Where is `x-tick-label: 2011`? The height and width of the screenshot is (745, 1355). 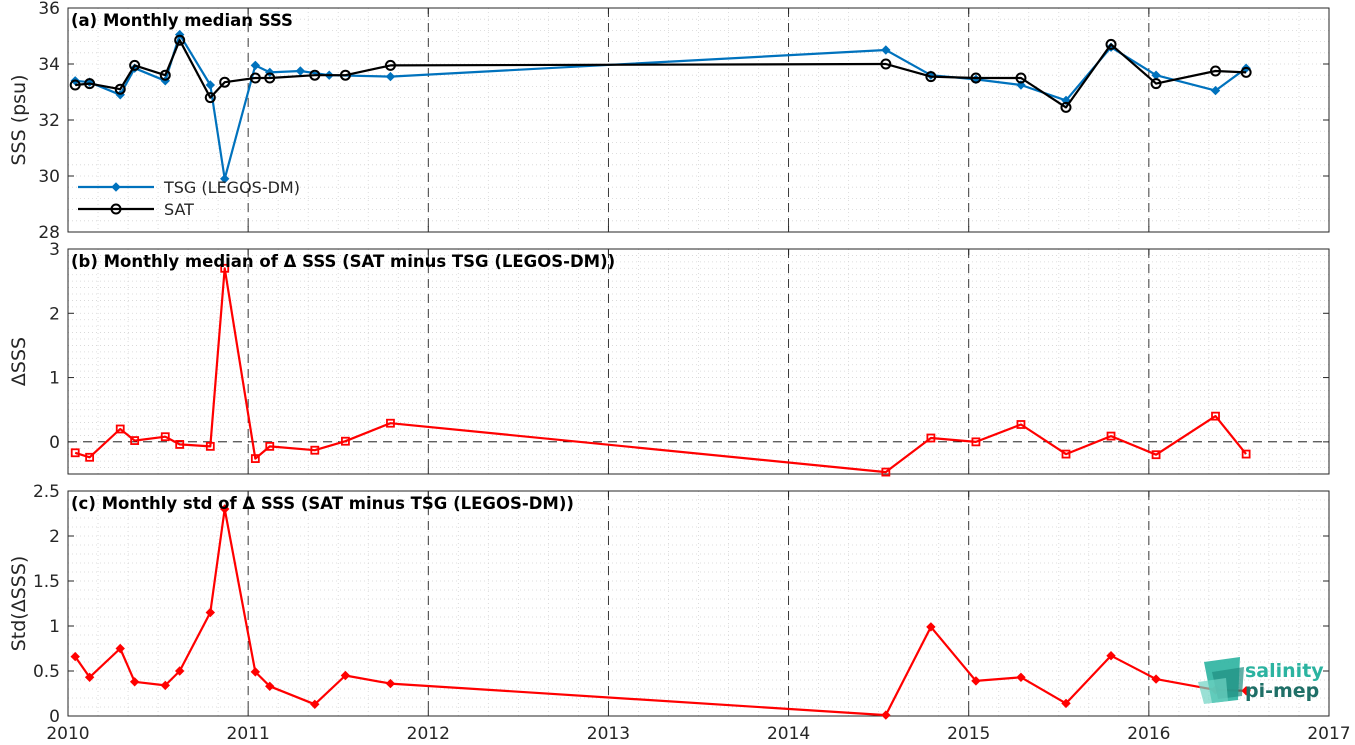
x-tick-label: 2011 is located at coordinates (248, 734).